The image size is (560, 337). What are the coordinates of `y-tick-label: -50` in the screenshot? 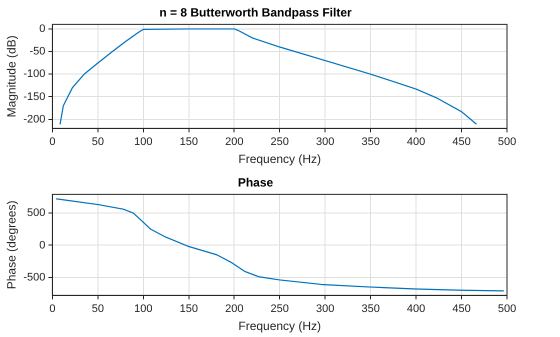 It's located at (38, 52).